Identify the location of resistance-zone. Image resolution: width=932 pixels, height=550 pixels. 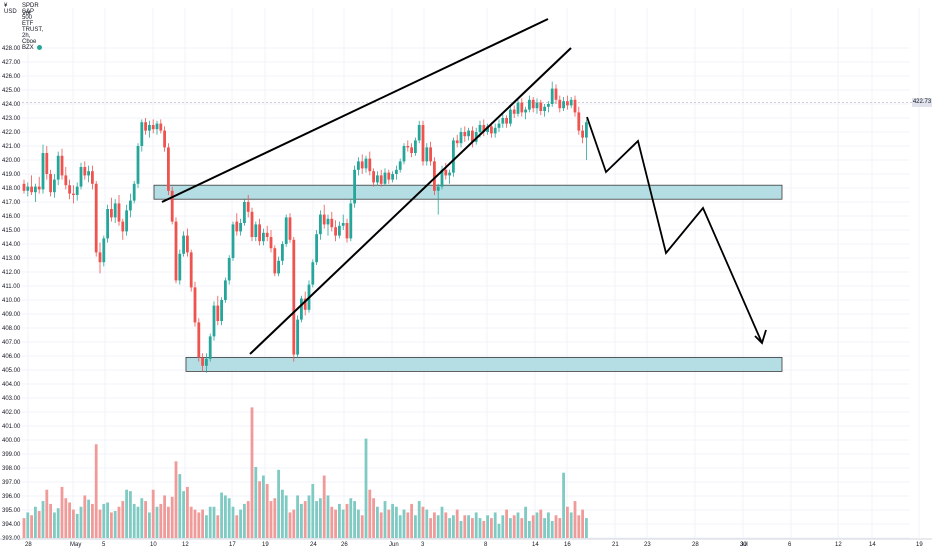
(468, 192).